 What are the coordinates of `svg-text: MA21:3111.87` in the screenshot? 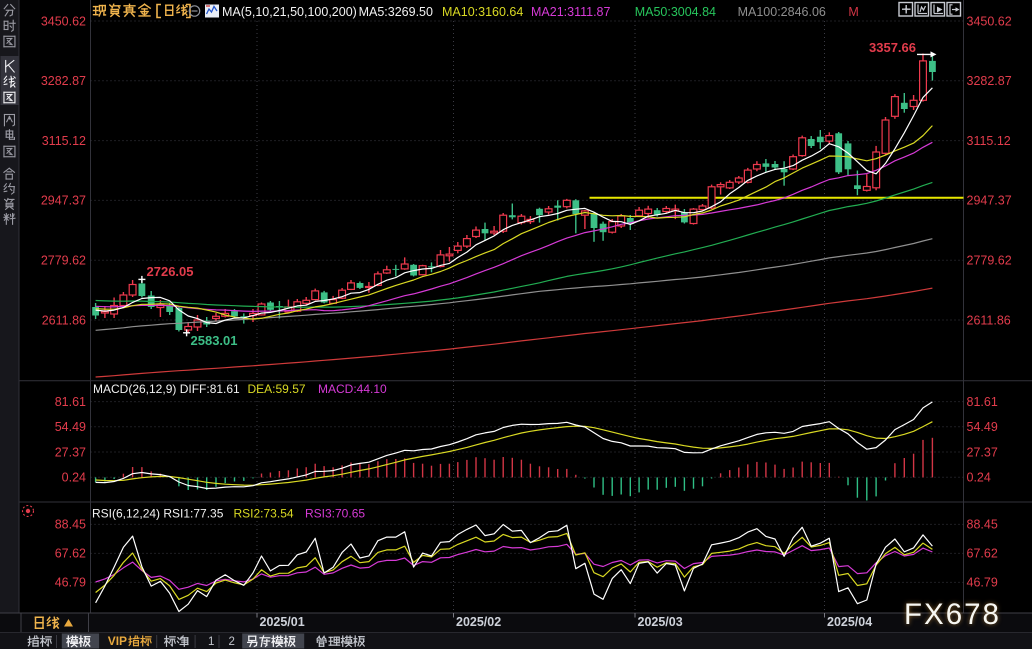 It's located at (571, 12).